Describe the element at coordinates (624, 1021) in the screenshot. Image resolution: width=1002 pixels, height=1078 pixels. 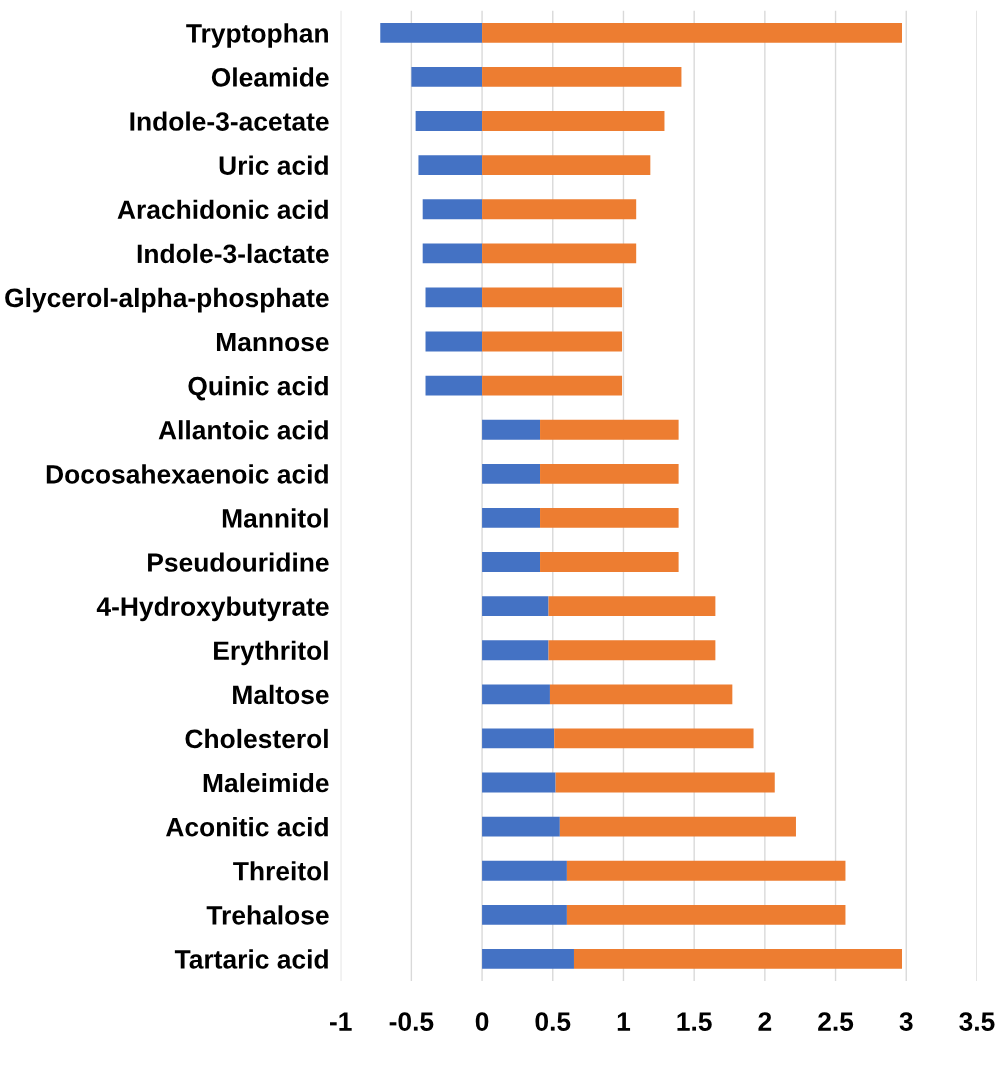
I see `x-tick-label: 1` at that location.